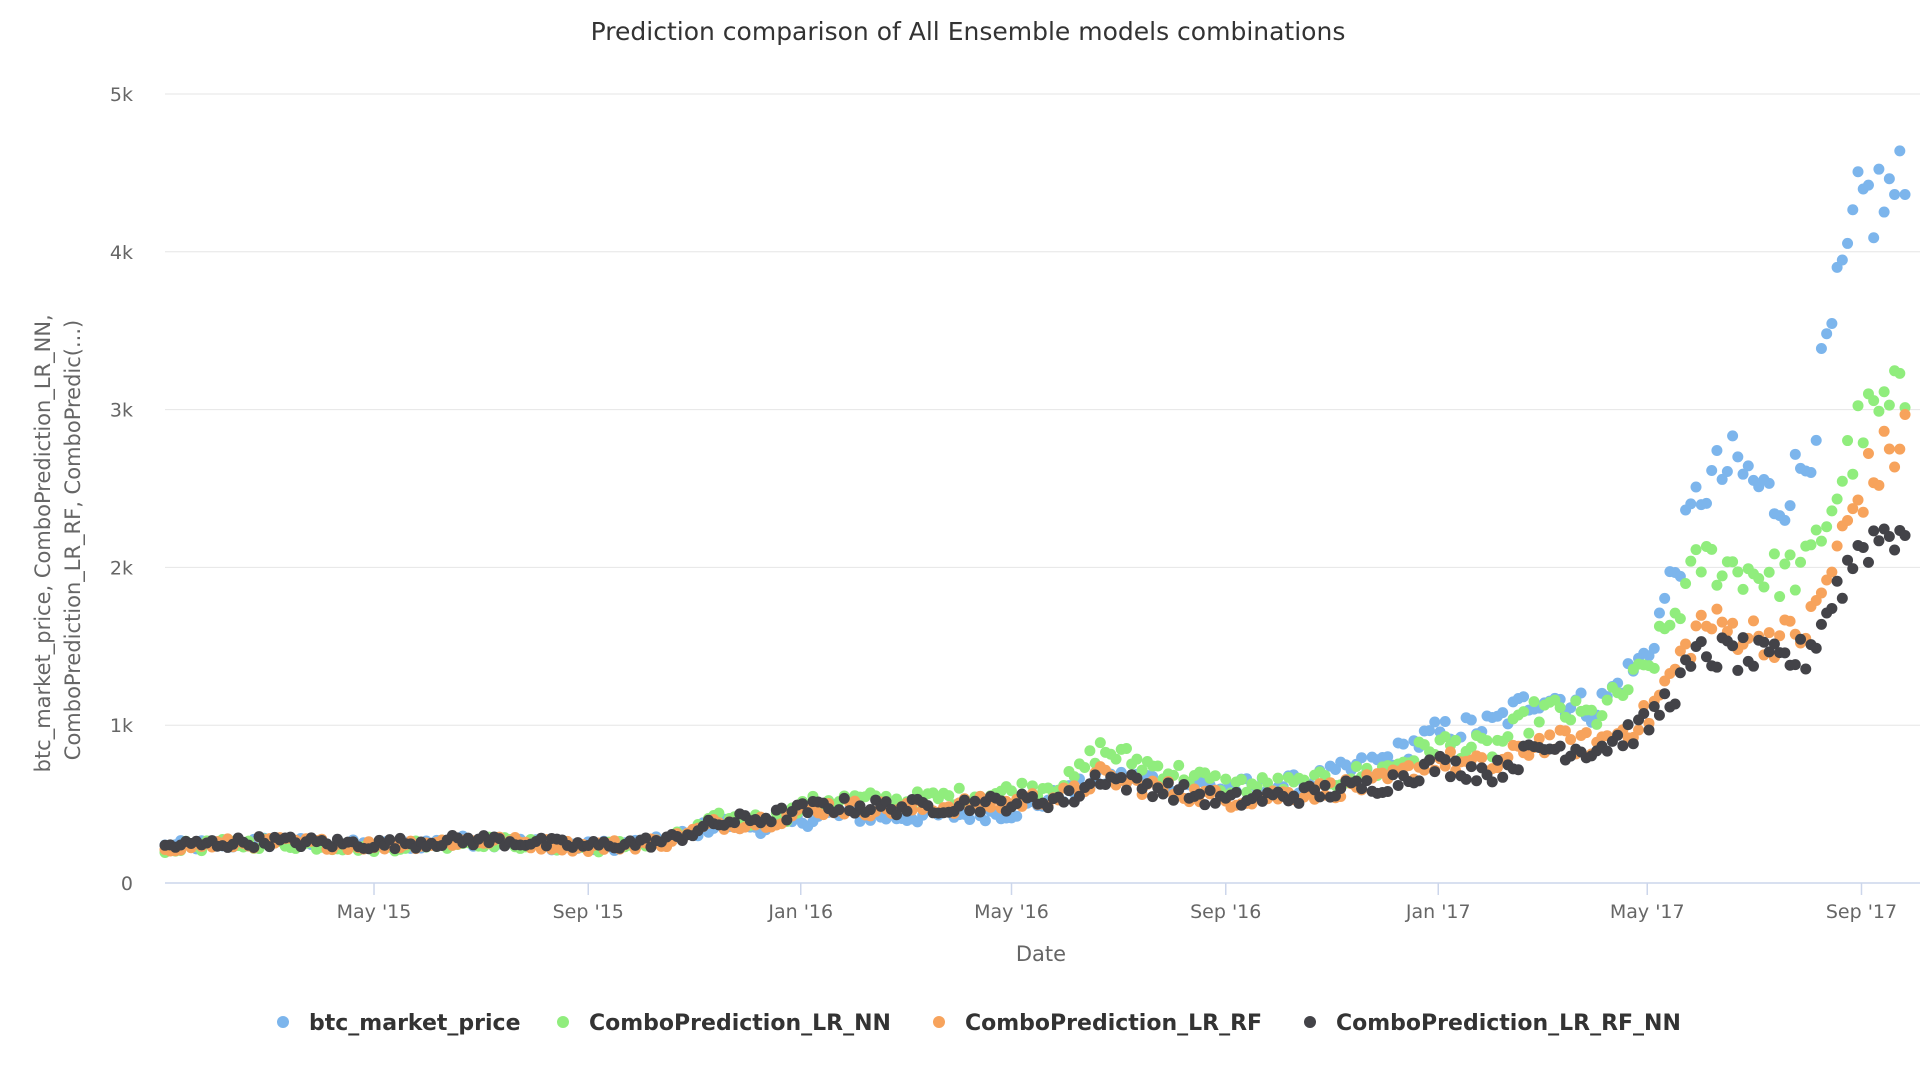 This screenshot has height=1080, width=1920. Describe the element at coordinates (1861, 912) in the screenshot. I see `x-tick-label: Sep '17` at that location.